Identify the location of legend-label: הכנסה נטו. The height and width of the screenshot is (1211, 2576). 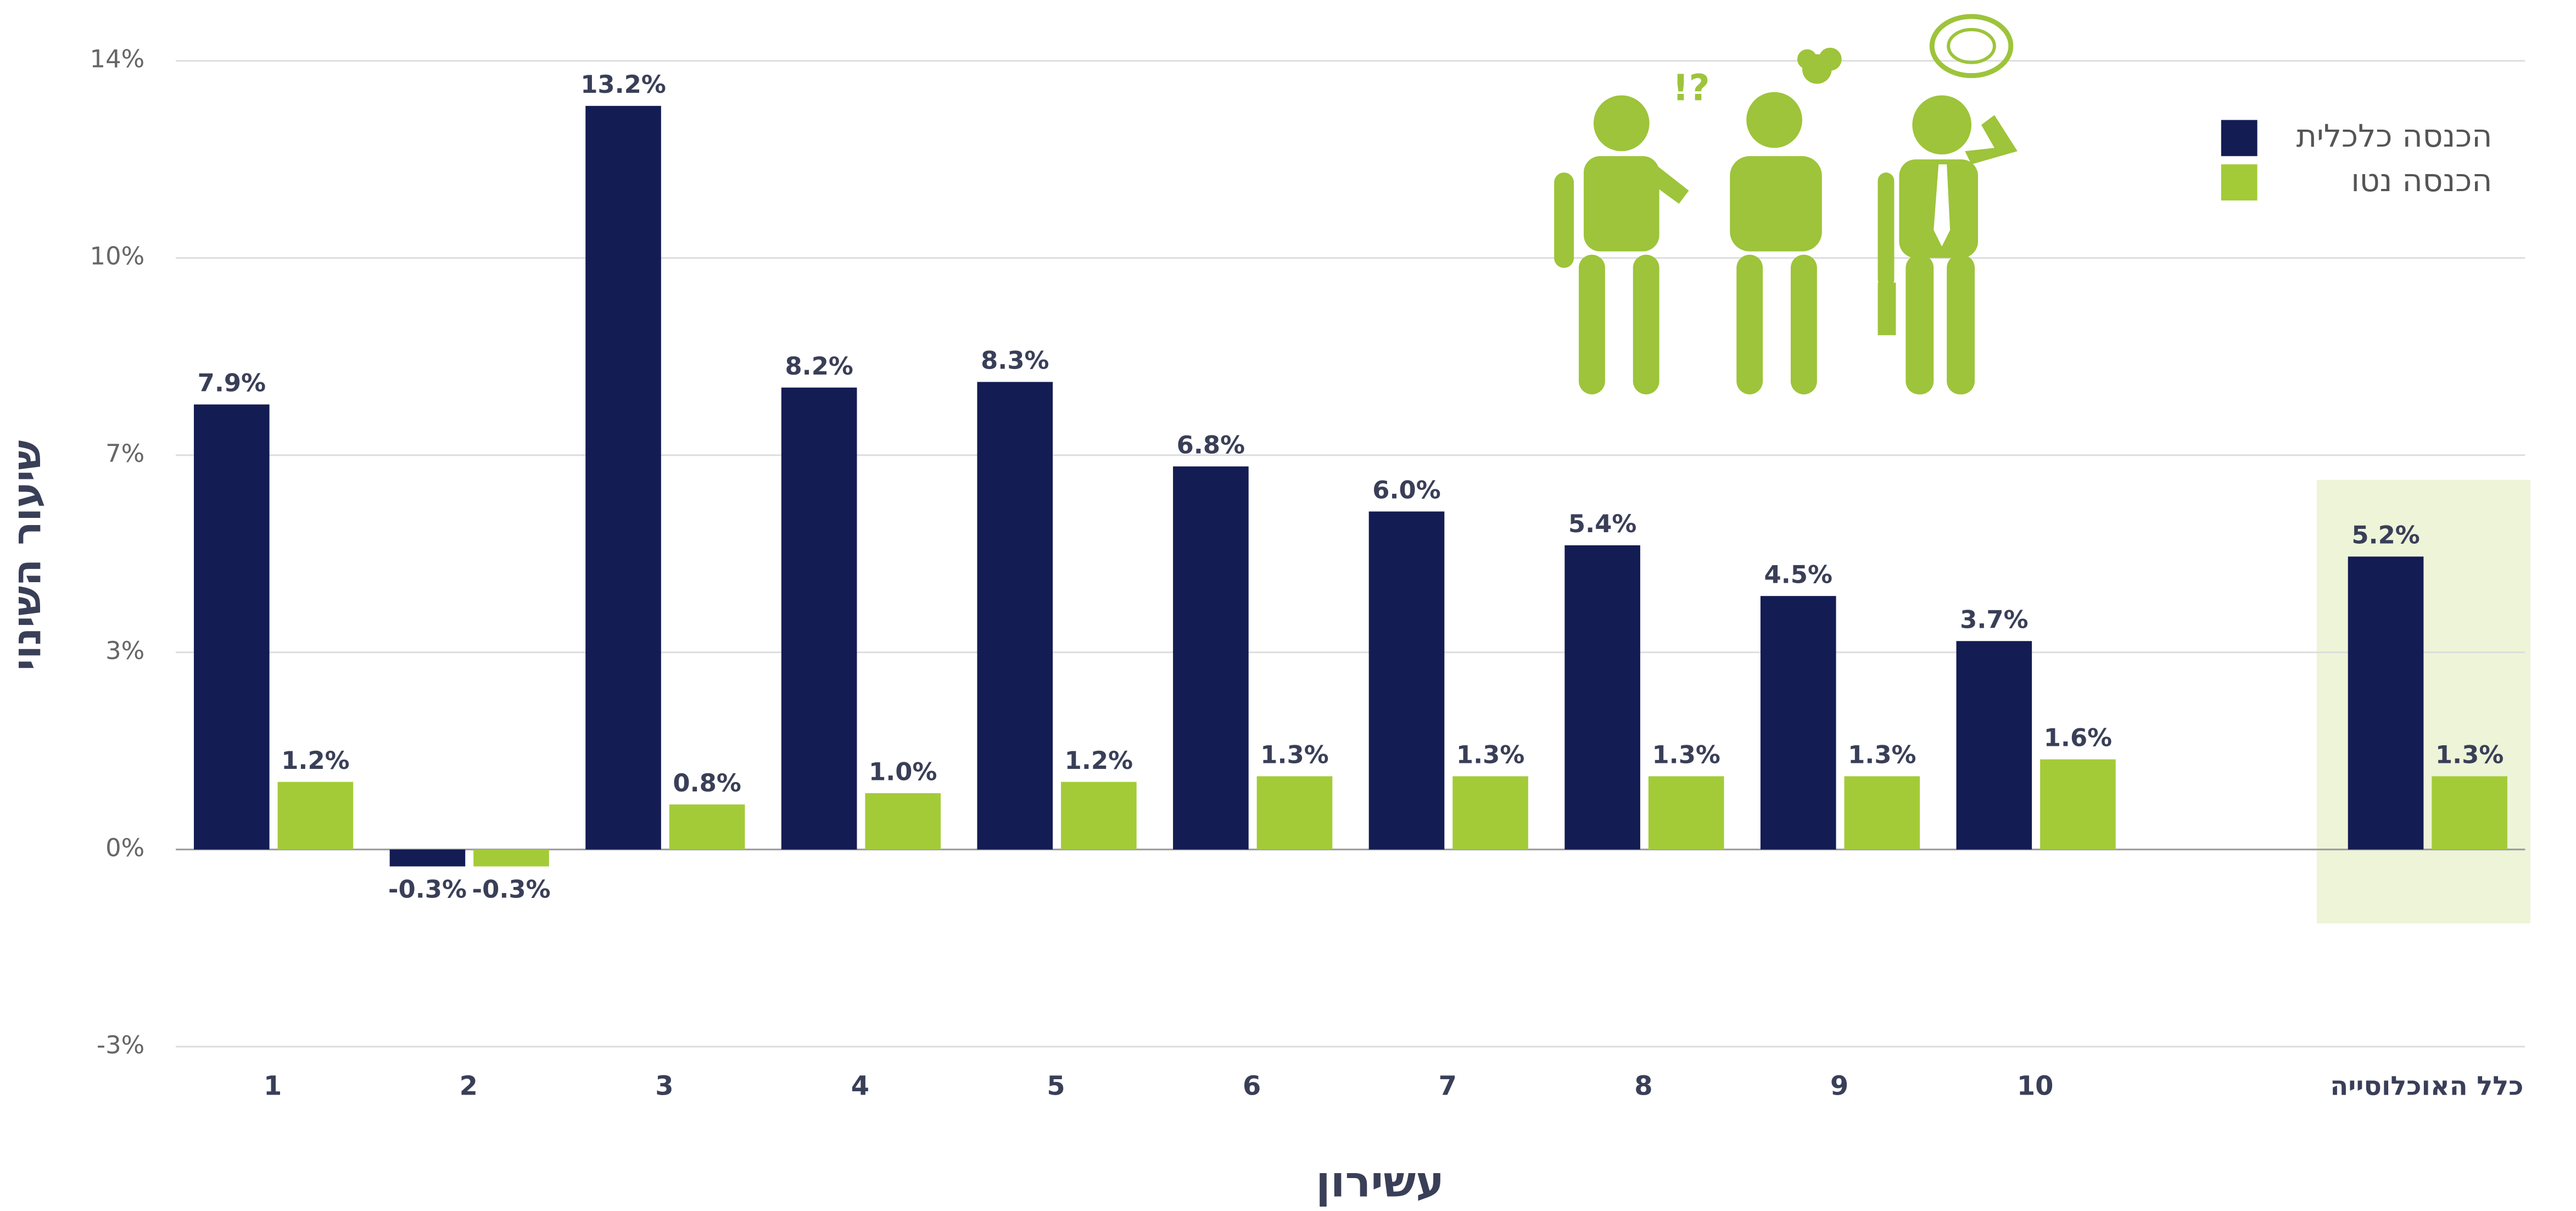
(2421, 181).